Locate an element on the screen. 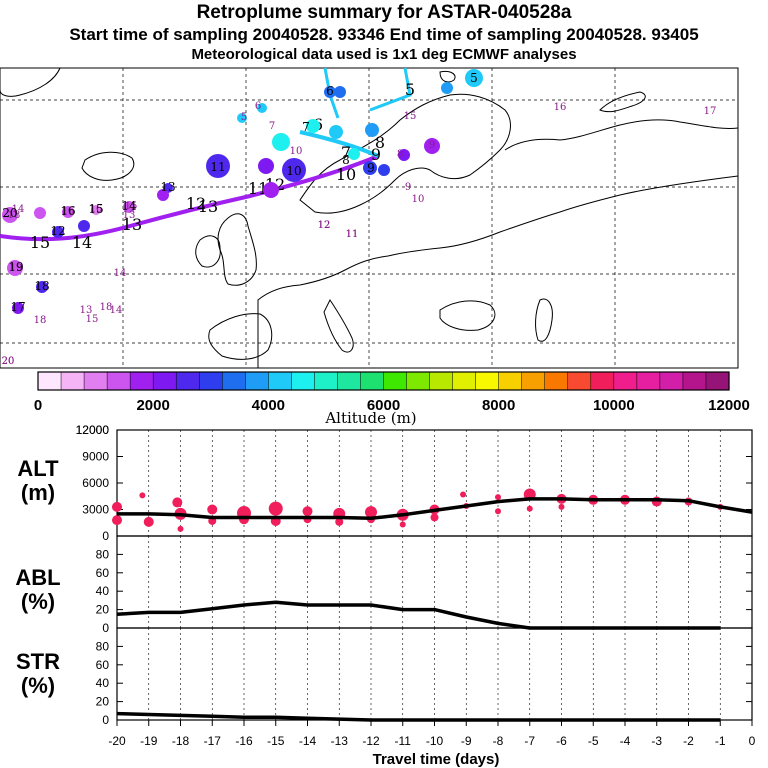 Image resolution: width=768 pixels, height=768 pixels. y-tick-label: 60 is located at coordinates (103, 665).